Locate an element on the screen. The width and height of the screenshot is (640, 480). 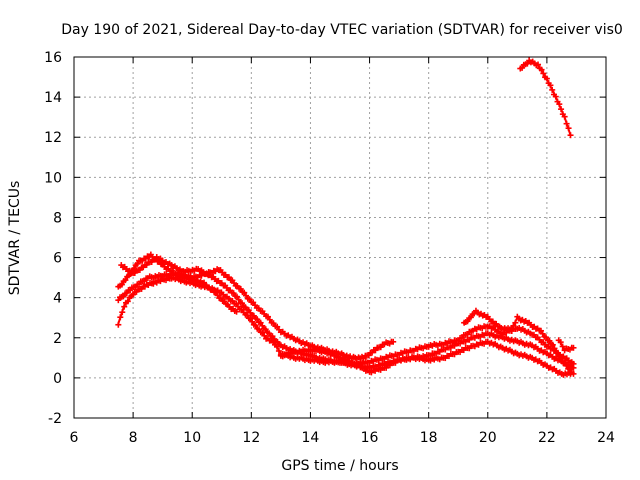
x-tick-label: 6 is located at coordinates (74, 438).